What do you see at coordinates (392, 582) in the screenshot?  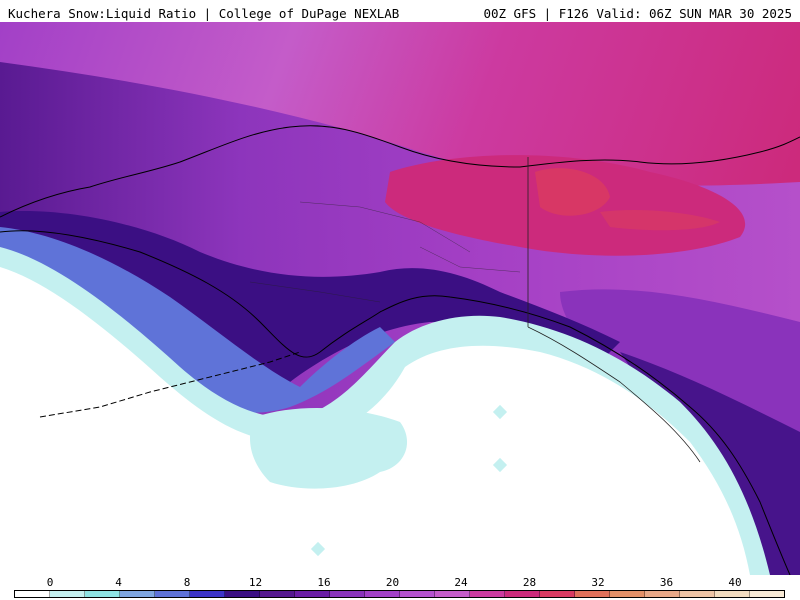 I see `colorbar-tick-label: 20` at bounding box center [392, 582].